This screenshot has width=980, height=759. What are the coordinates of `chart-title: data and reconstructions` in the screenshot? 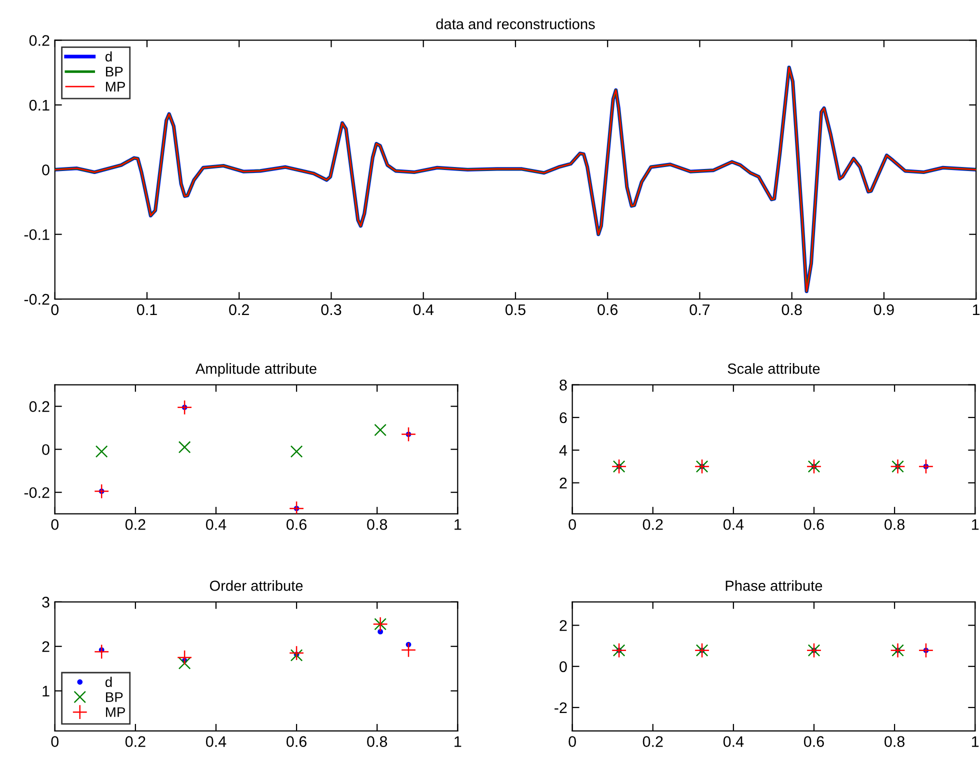 It's located at (515, 24).